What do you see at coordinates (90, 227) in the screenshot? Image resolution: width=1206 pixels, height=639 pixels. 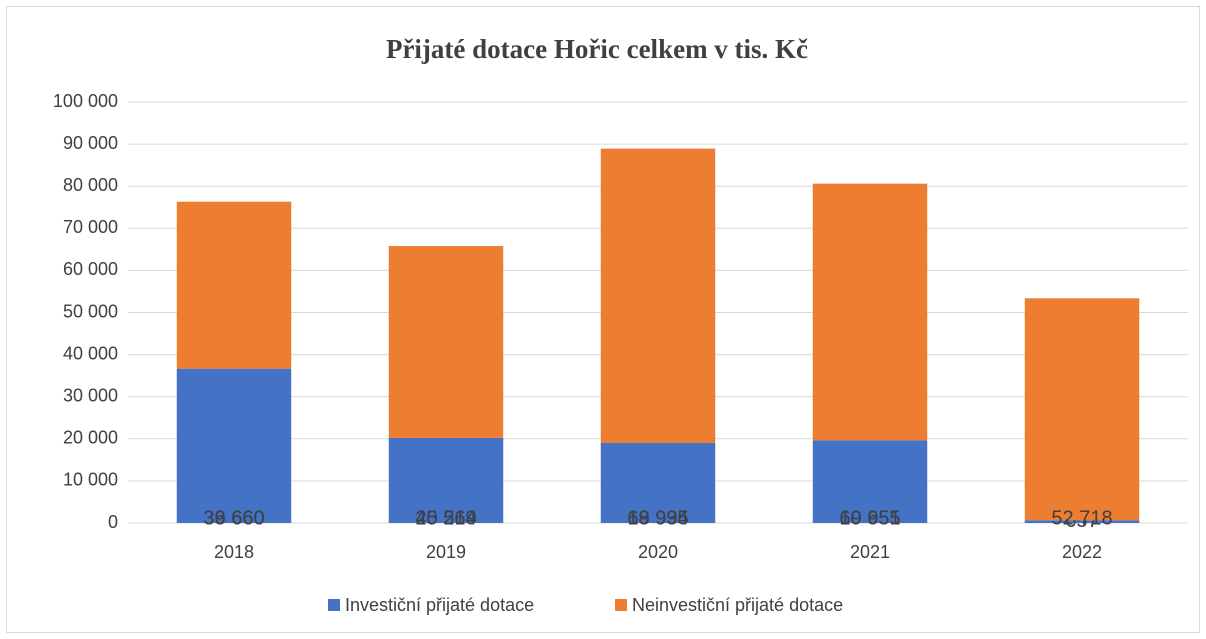 I see `y-tick-label: 70 000` at bounding box center [90, 227].